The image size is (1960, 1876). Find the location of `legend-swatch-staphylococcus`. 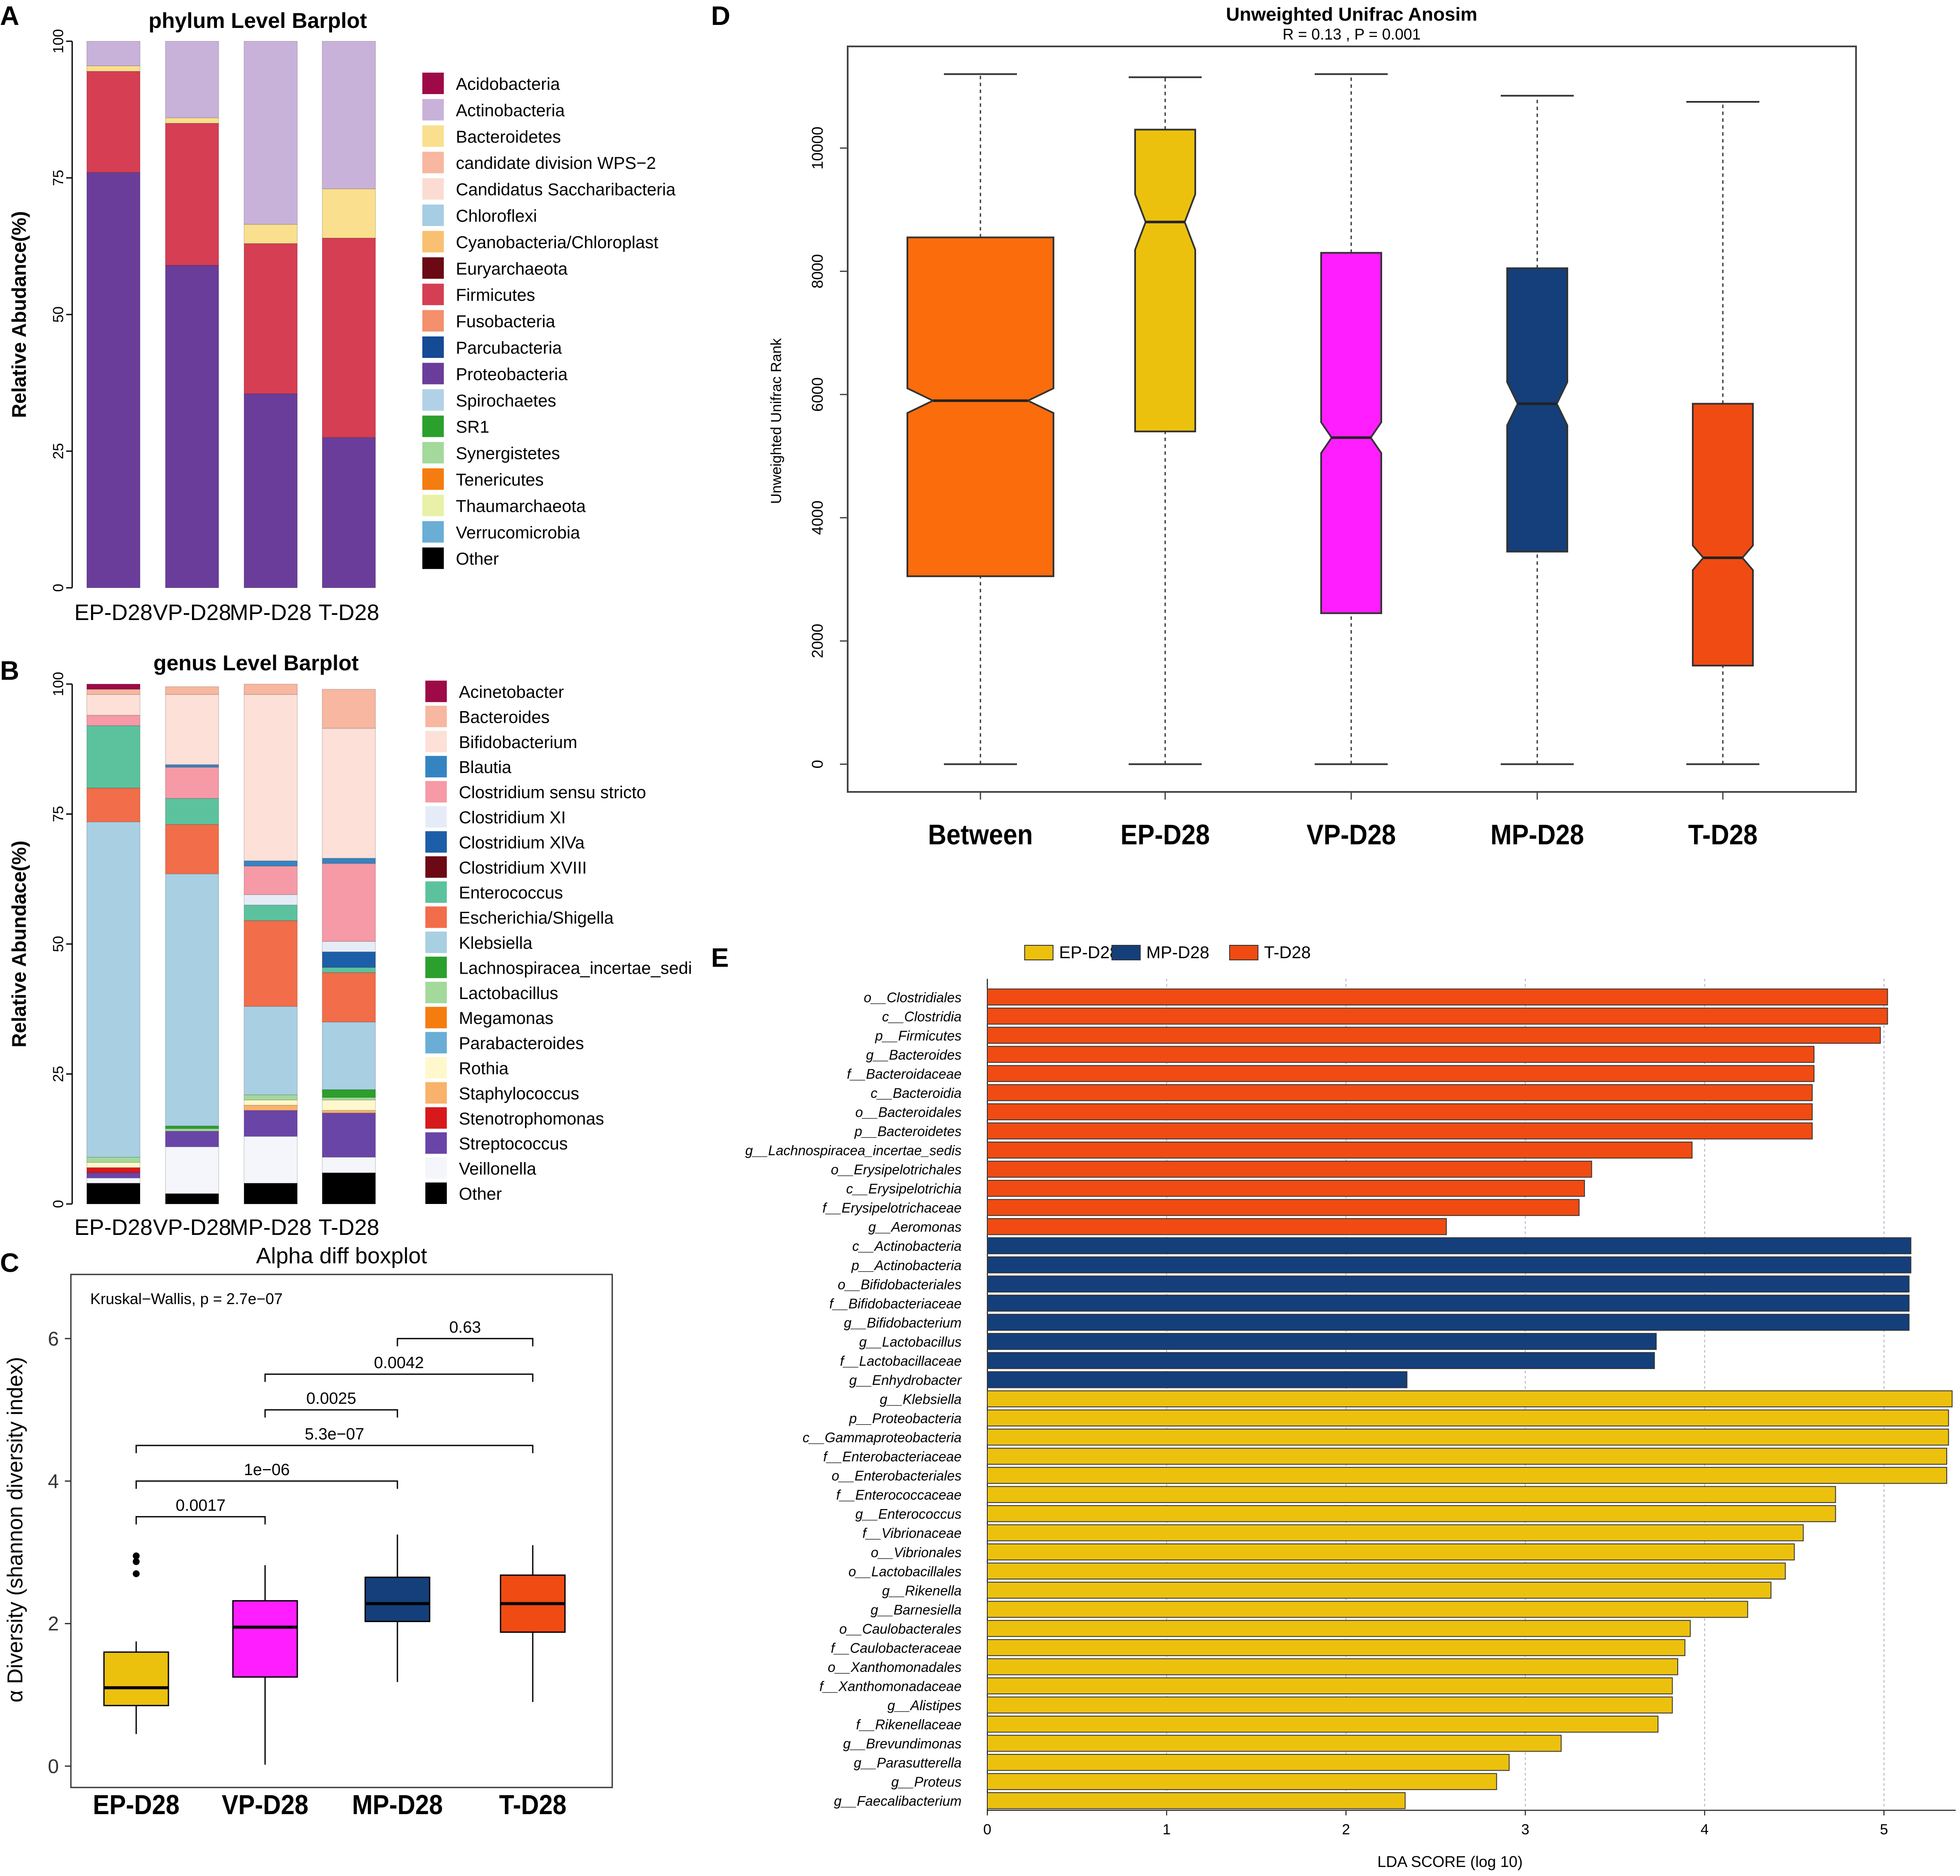

legend-swatch-staphylococcus is located at coordinates (436, 1093).